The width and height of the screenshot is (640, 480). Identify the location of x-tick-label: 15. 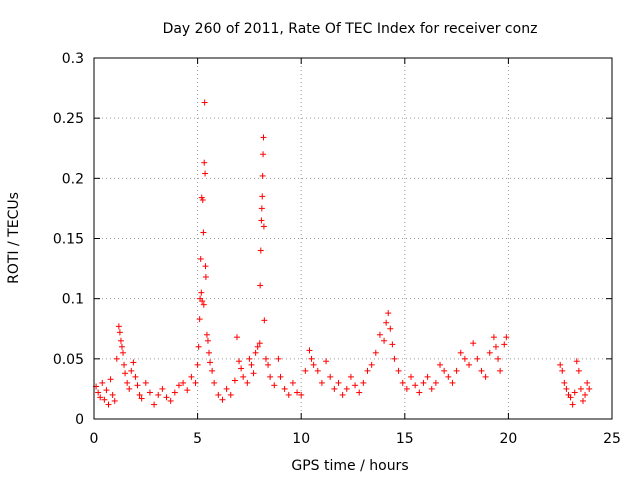
(405, 439).